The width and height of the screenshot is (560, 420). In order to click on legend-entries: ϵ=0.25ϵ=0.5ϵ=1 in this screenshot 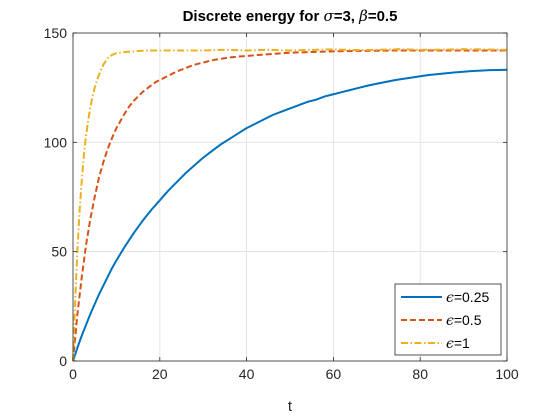, I will do `click(445, 320)`.